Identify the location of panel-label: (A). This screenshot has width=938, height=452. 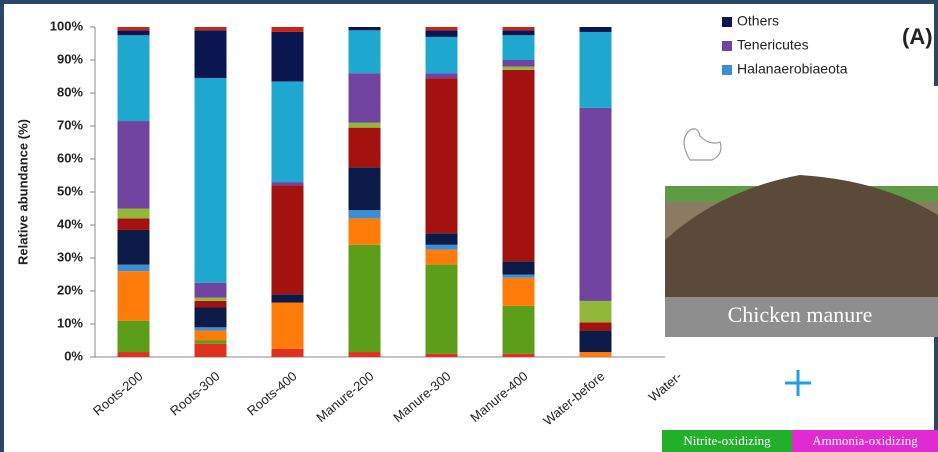
(917, 36).